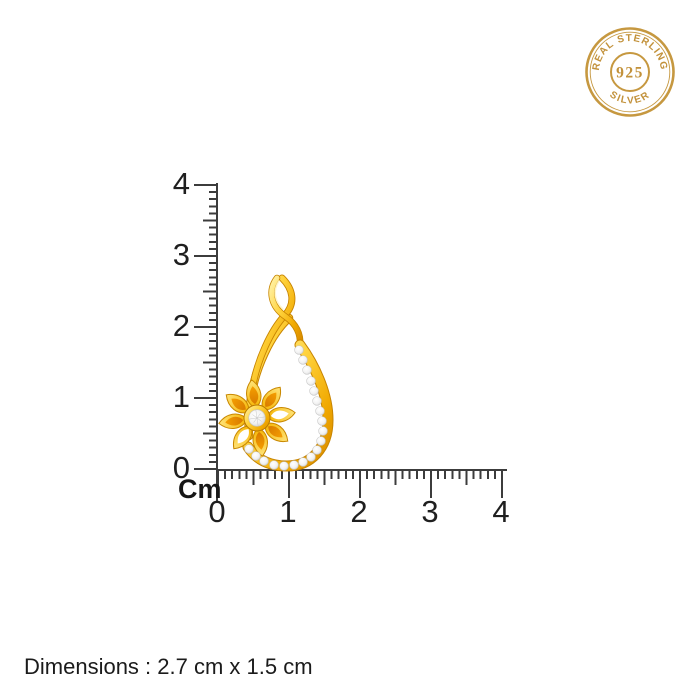  Describe the element at coordinates (288, 511) in the screenshot. I see `horizontal-ruler-label: 1` at that location.